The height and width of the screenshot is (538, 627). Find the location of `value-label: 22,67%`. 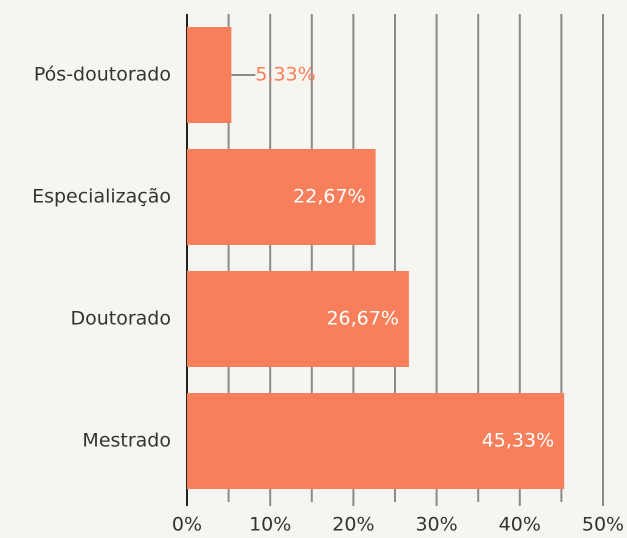

value-label: 22,67% is located at coordinates (329, 197).